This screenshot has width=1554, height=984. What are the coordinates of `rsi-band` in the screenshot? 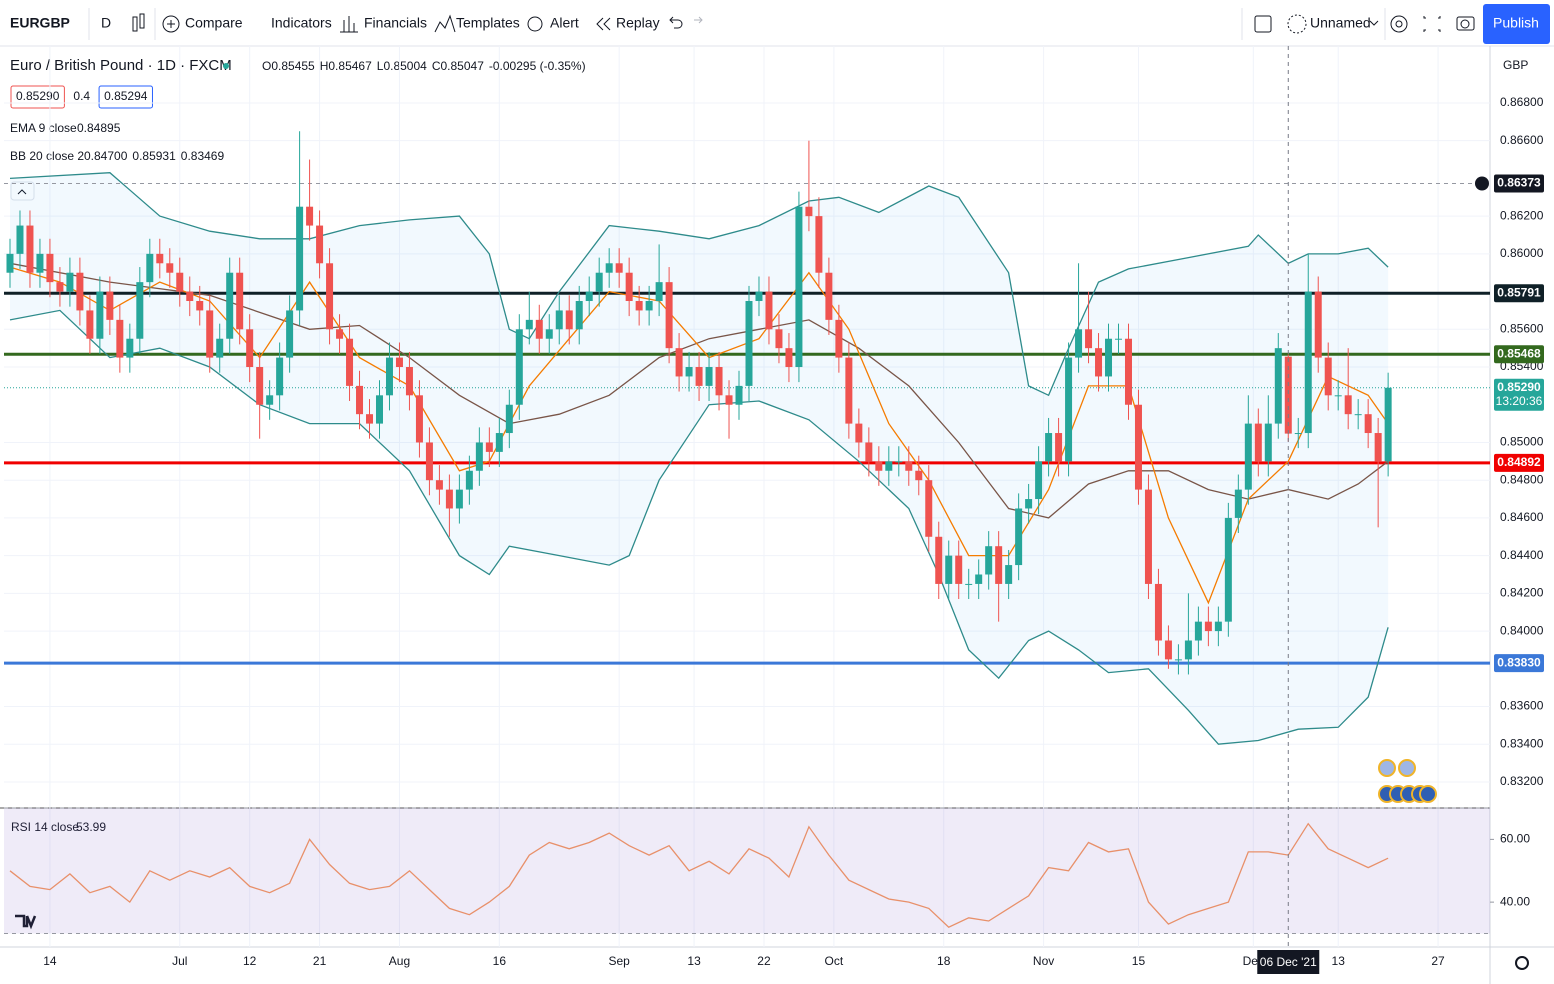 It's located at (747, 871).